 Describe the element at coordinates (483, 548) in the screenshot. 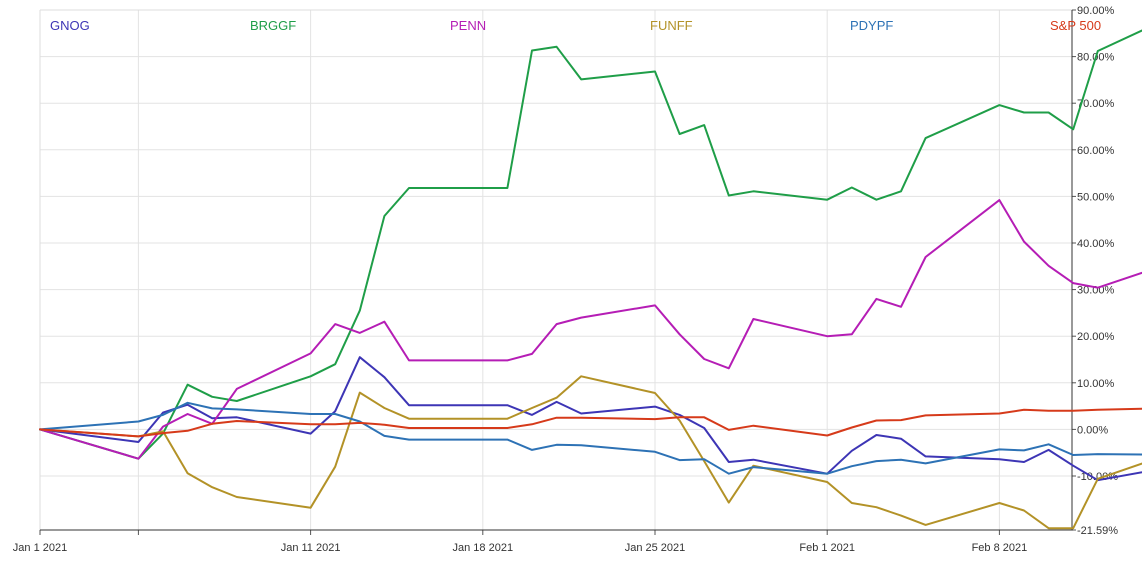

I see `x-tick-label: Jan 18 2021` at that location.